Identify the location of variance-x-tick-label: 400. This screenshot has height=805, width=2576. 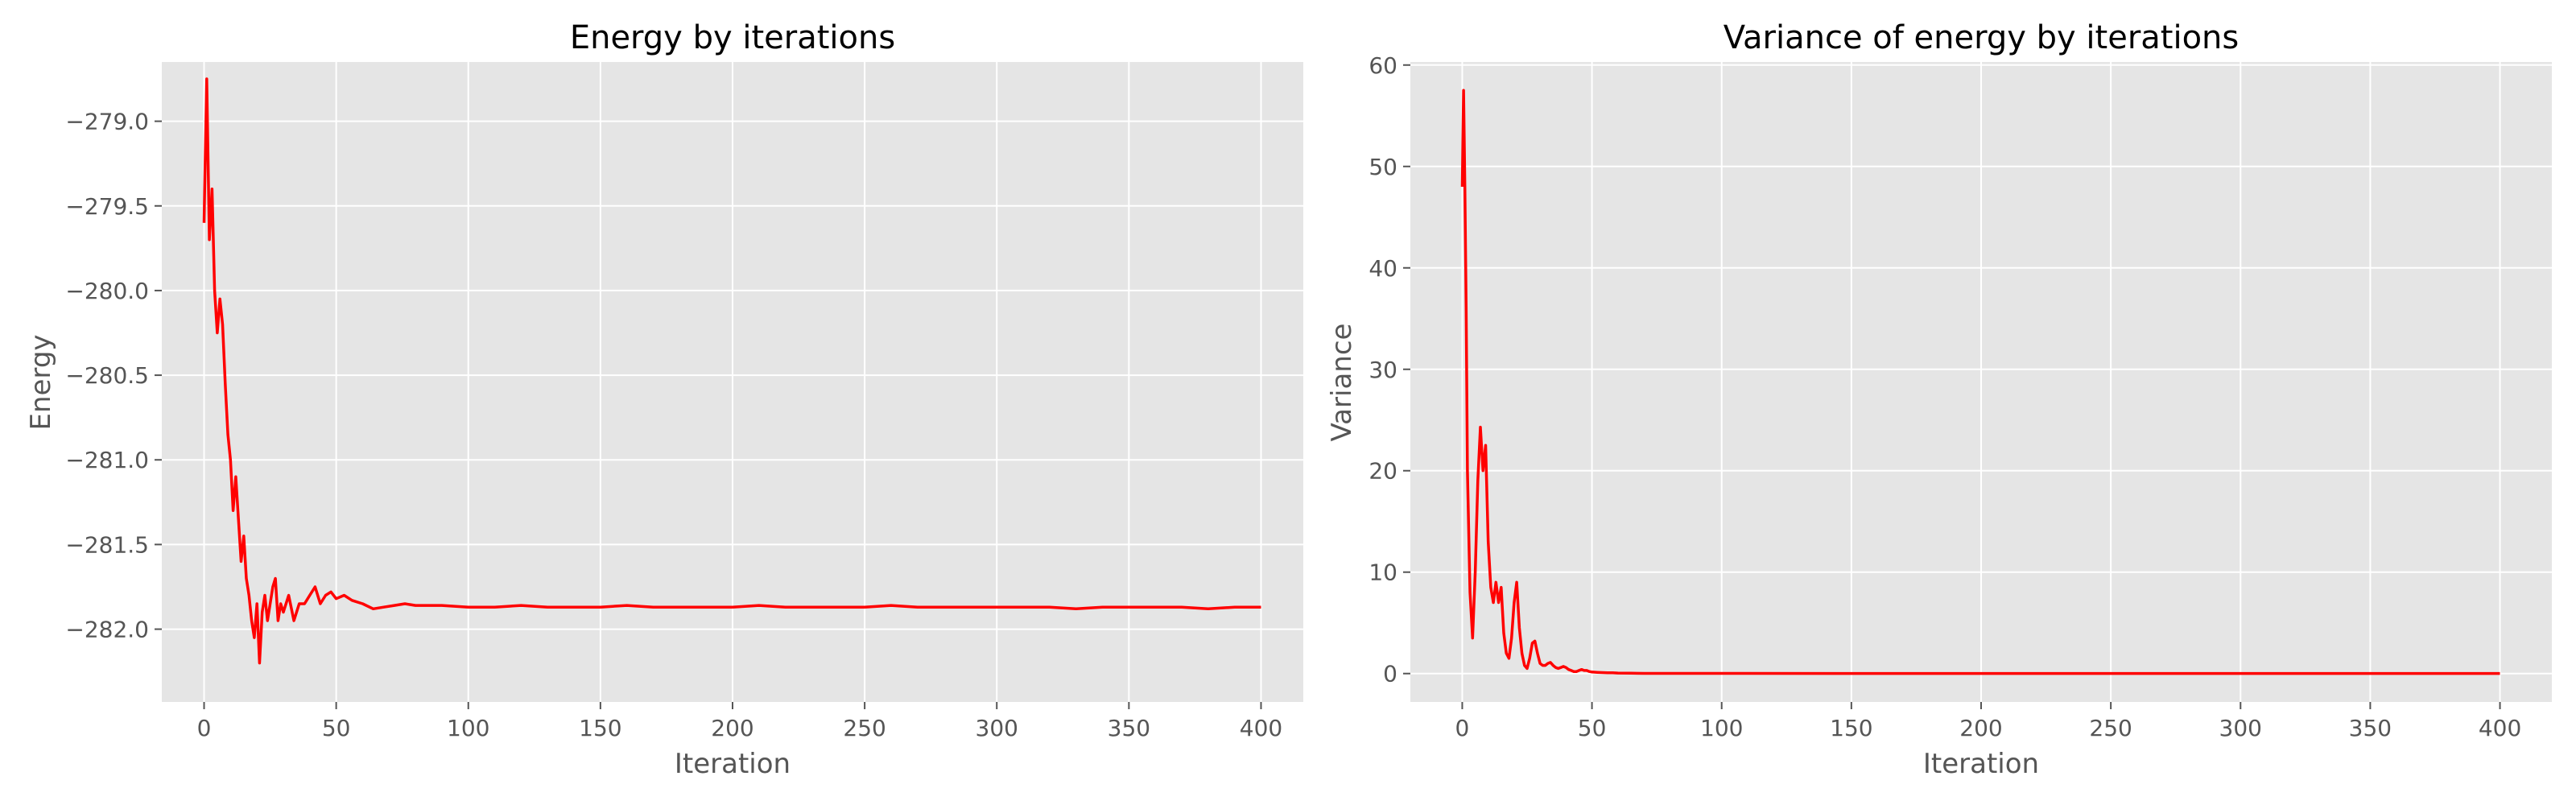
(2500, 728).